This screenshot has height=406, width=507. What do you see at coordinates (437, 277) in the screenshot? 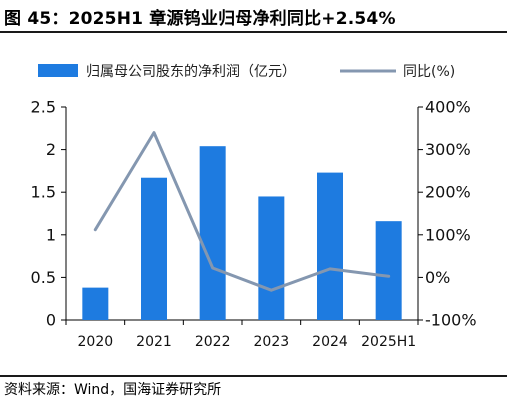
I see `y-right-tick-label: 0%` at bounding box center [437, 277].